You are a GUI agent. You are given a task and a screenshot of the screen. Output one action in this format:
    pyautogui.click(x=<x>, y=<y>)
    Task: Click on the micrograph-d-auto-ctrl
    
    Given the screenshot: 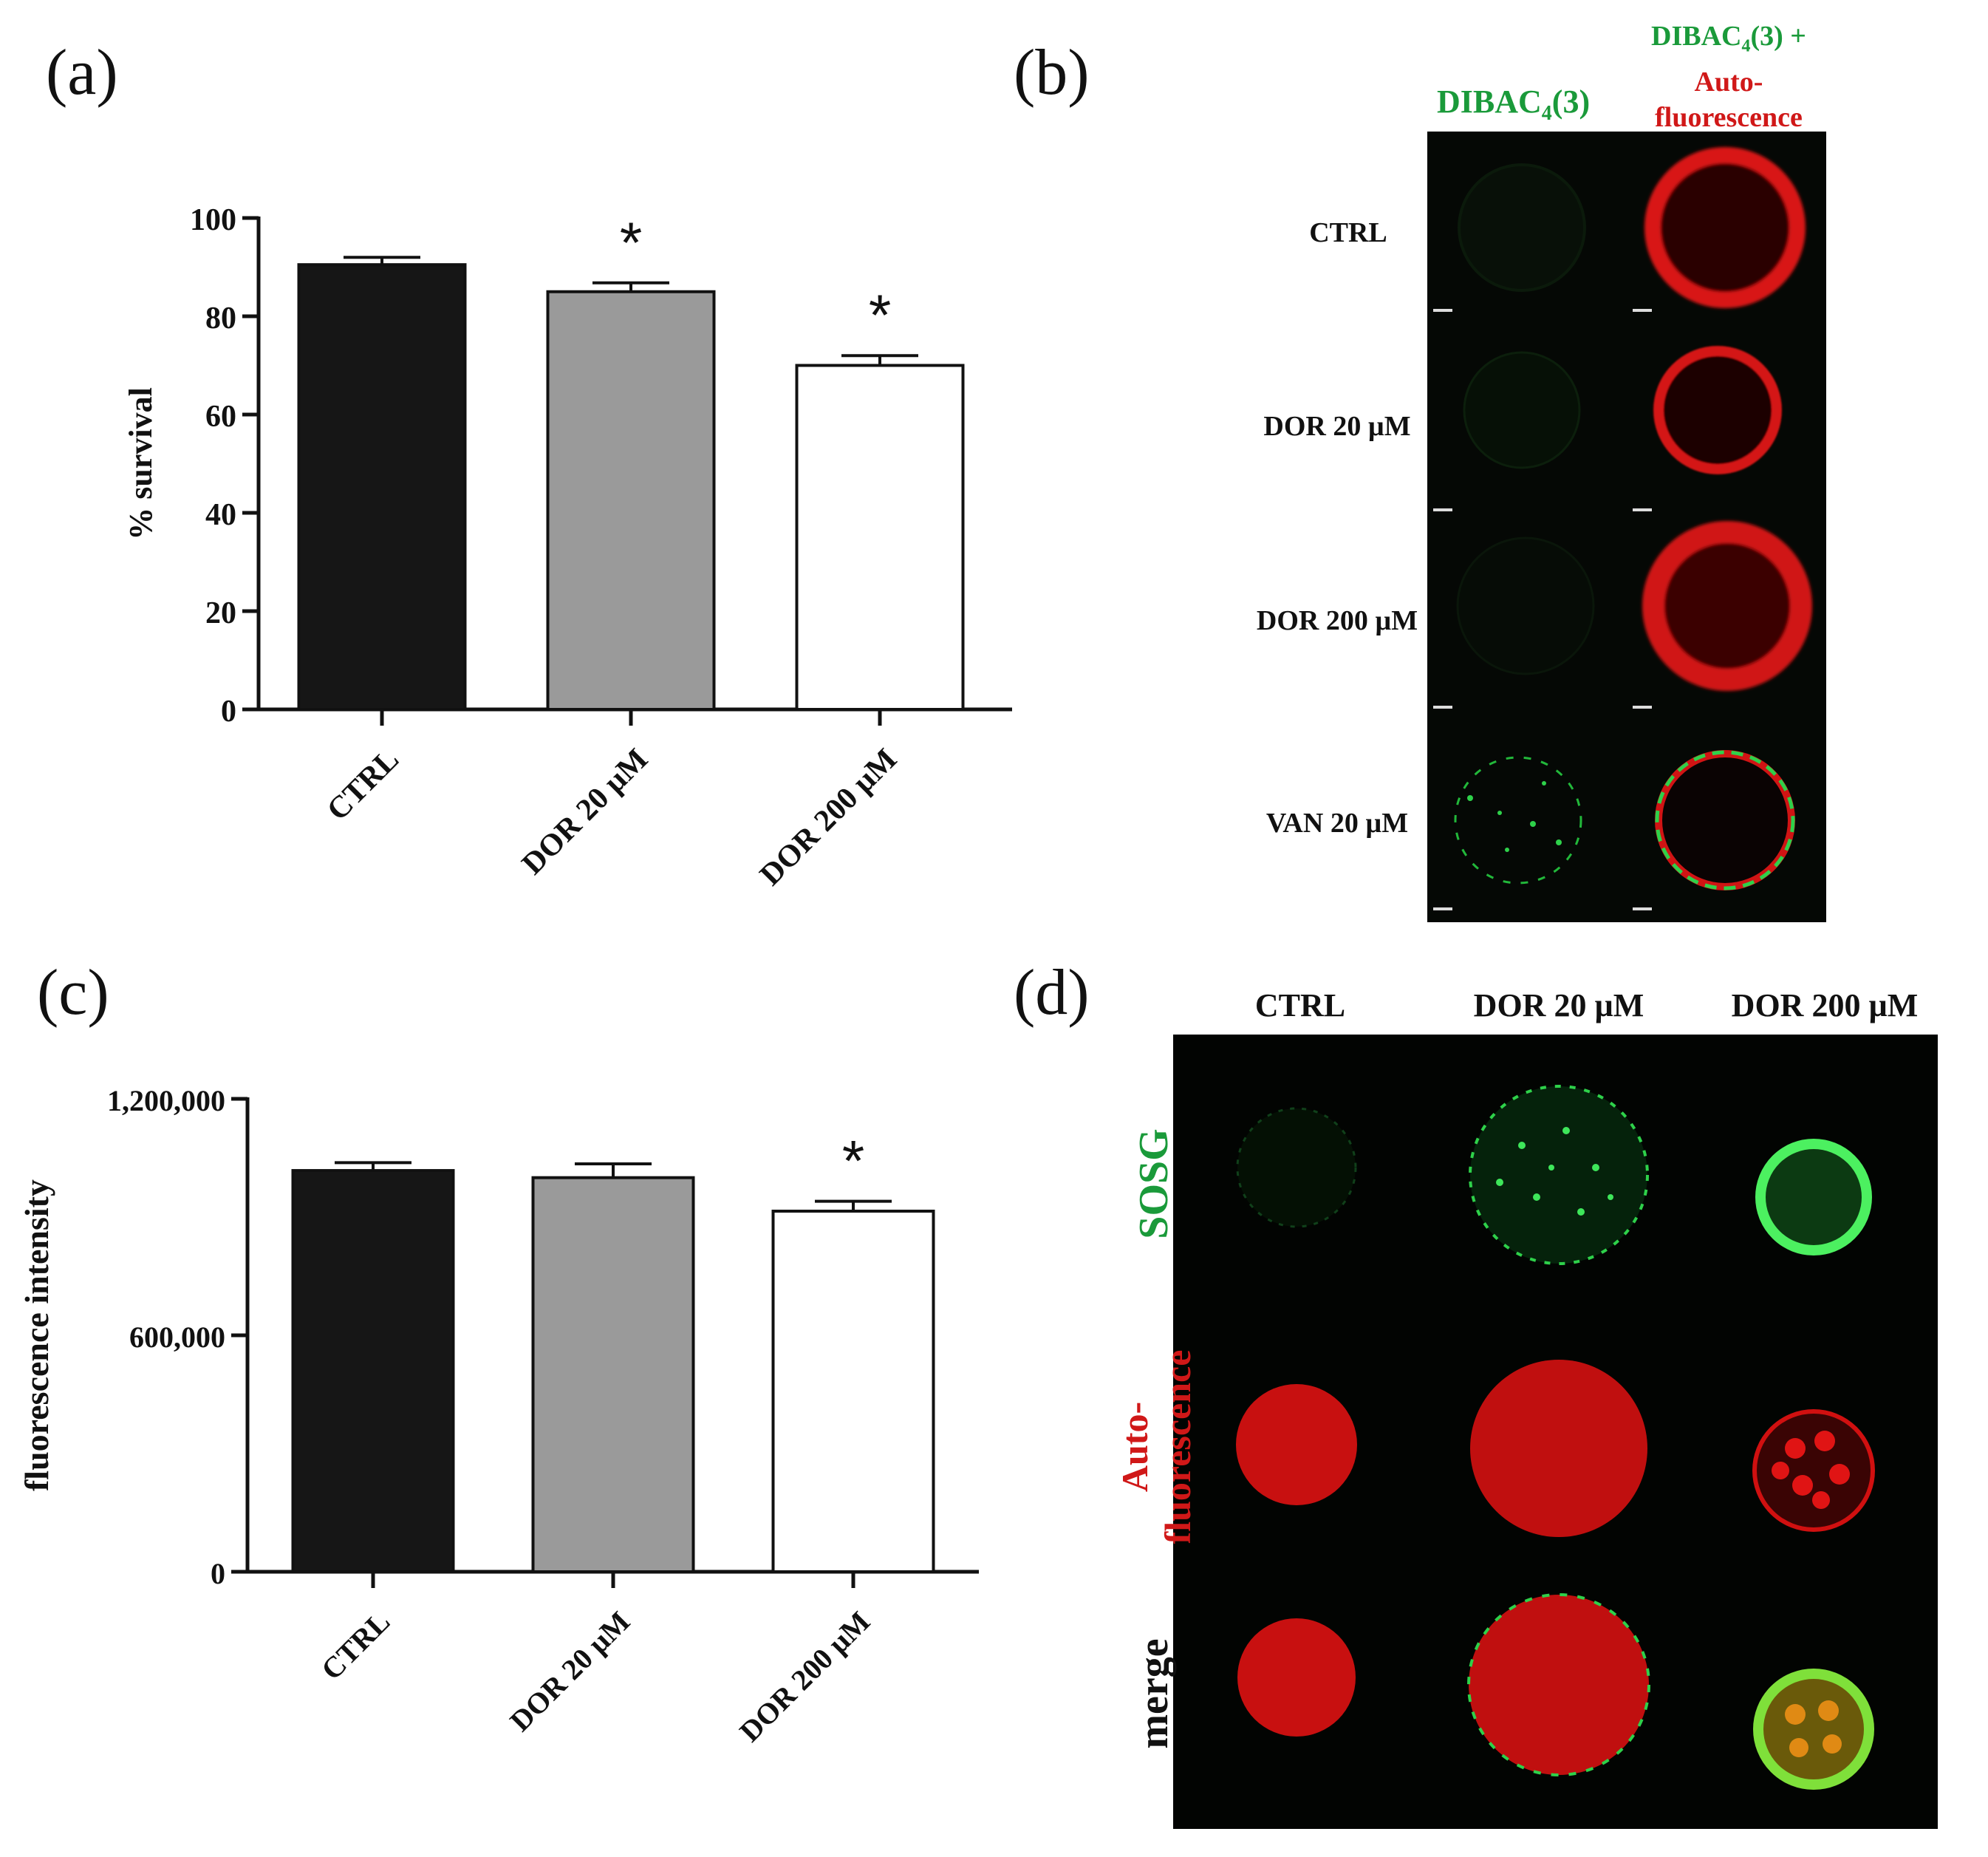 What is the action you would take?
    pyautogui.click(x=1296, y=1444)
    